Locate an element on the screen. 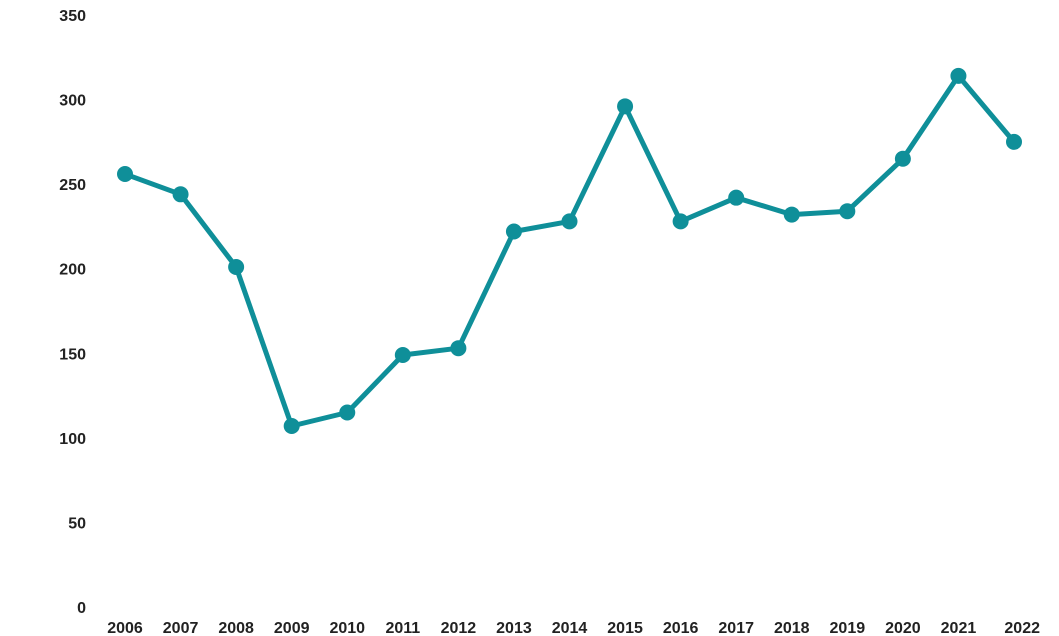 The height and width of the screenshot is (636, 1059). x-tick-label: 2022 is located at coordinates (1022, 628).